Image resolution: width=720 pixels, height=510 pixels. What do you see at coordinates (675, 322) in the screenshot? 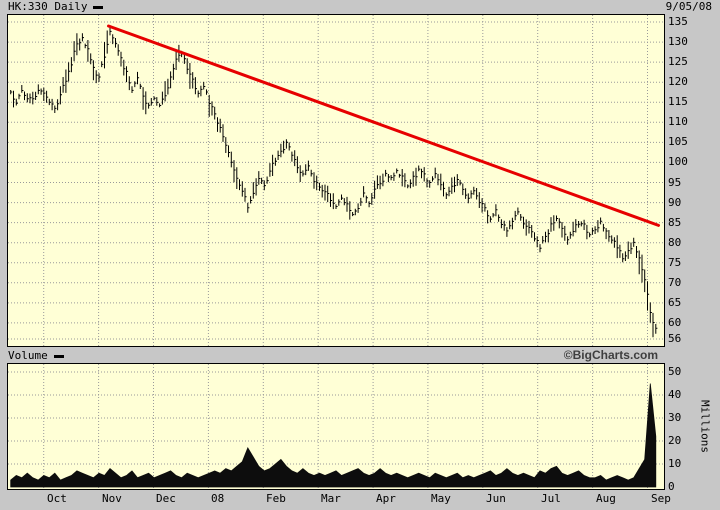
I see `price-tick-label: 60` at bounding box center [675, 322].